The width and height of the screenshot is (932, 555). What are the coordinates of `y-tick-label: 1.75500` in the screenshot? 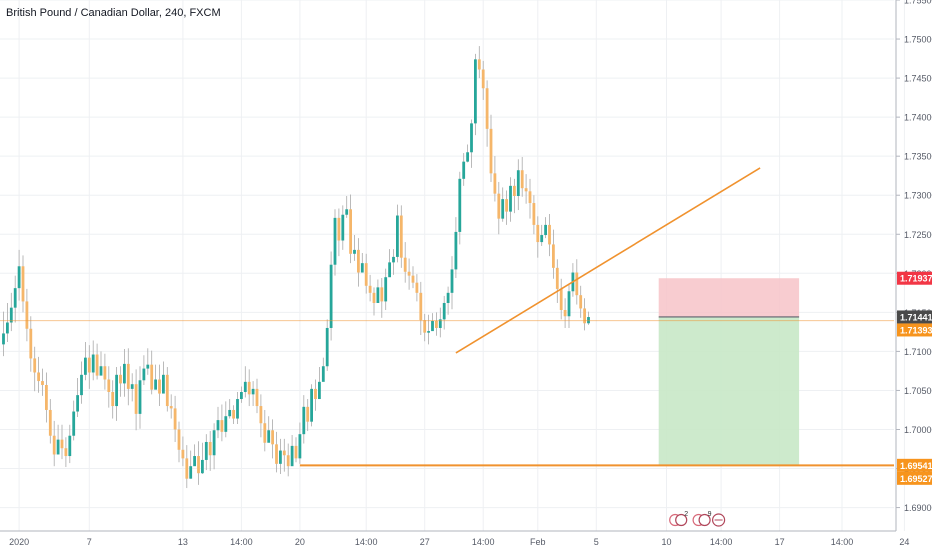 It's located at (918, 3).